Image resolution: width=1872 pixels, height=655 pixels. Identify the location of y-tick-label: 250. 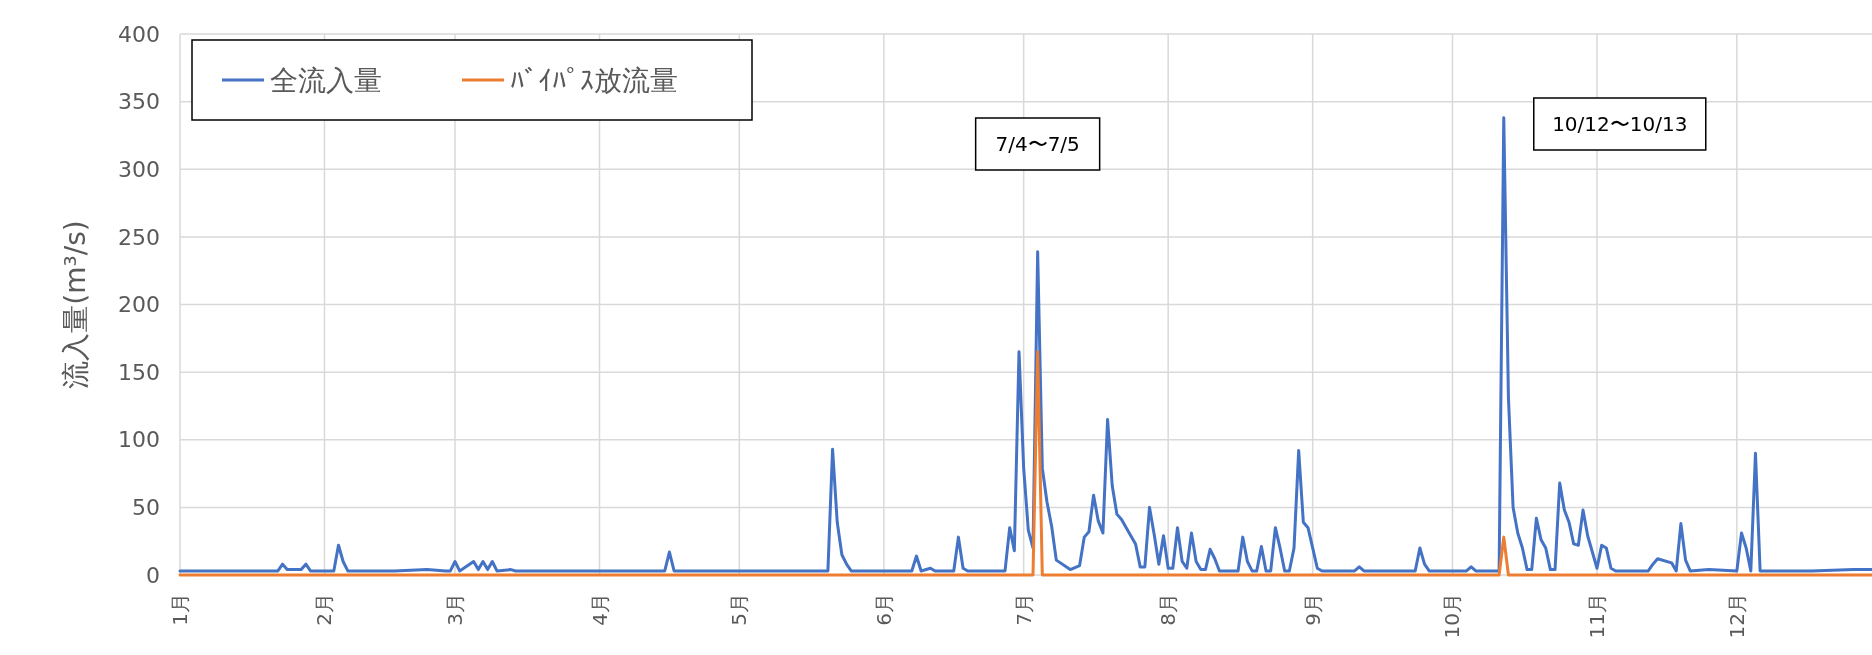
(139, 237).